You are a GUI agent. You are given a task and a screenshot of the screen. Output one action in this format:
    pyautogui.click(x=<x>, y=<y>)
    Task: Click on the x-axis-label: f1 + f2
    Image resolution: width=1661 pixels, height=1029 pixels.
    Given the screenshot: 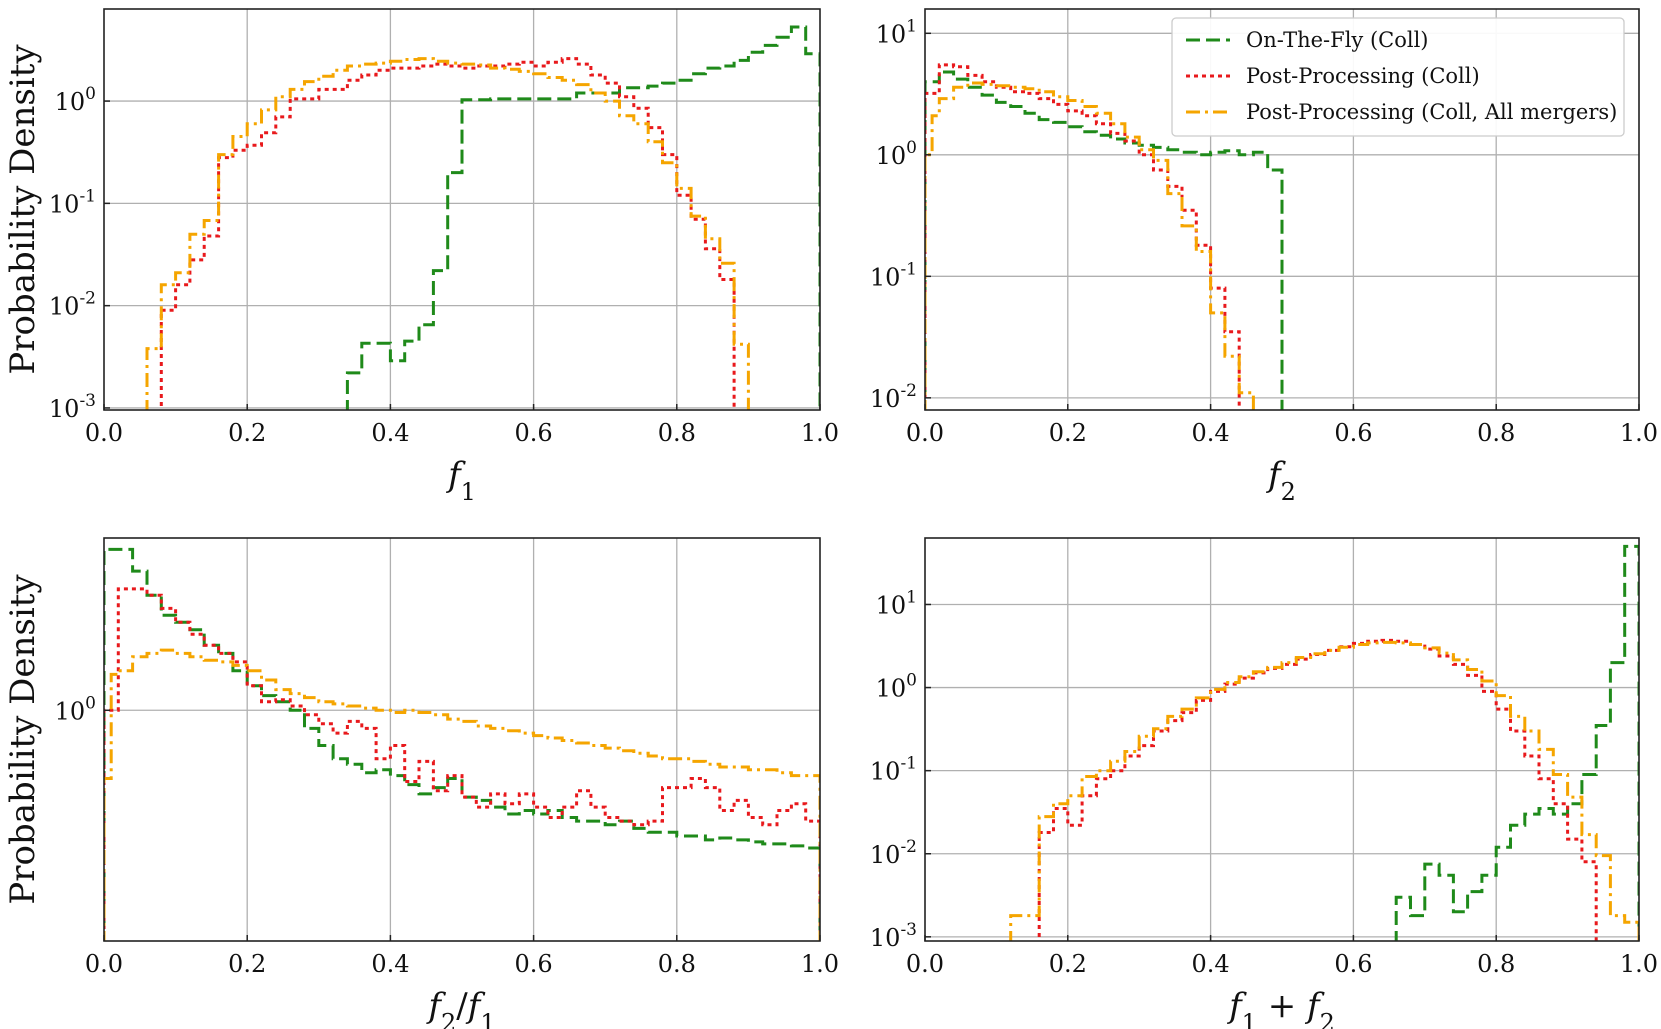 What is the action you would take?
    pyautogui.click(x=1280, y=1007)
    